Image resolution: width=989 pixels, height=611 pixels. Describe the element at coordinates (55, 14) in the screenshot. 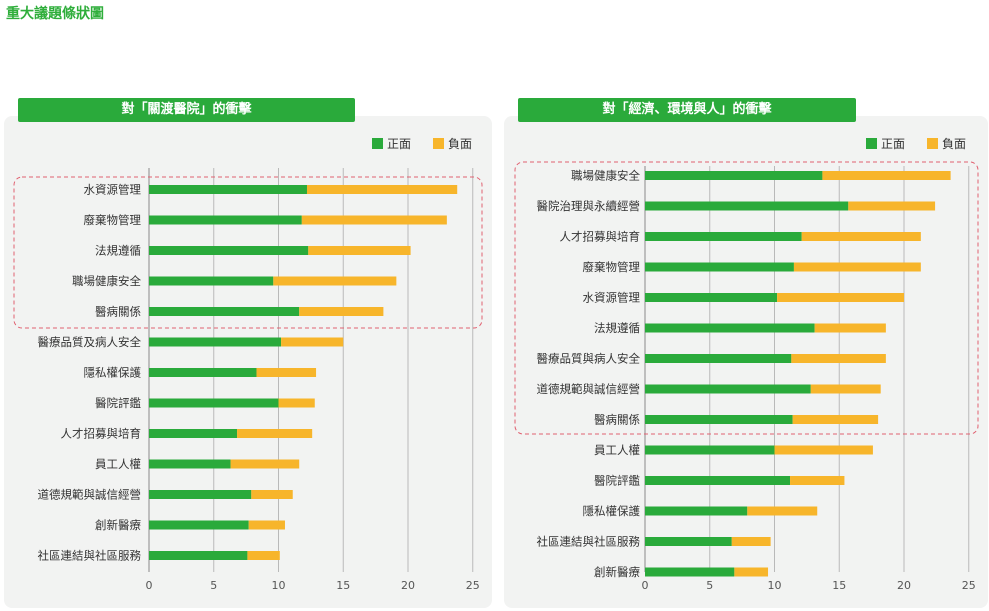

I see `page-title: 重大議題條狀圖` at that location.